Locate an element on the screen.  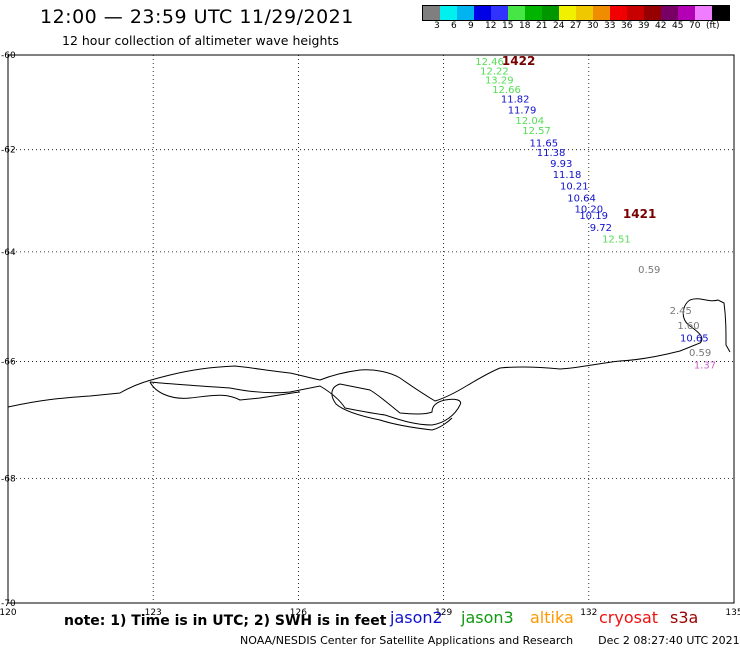
swh-observation: 12.04 is located at coordinates (529, 121).